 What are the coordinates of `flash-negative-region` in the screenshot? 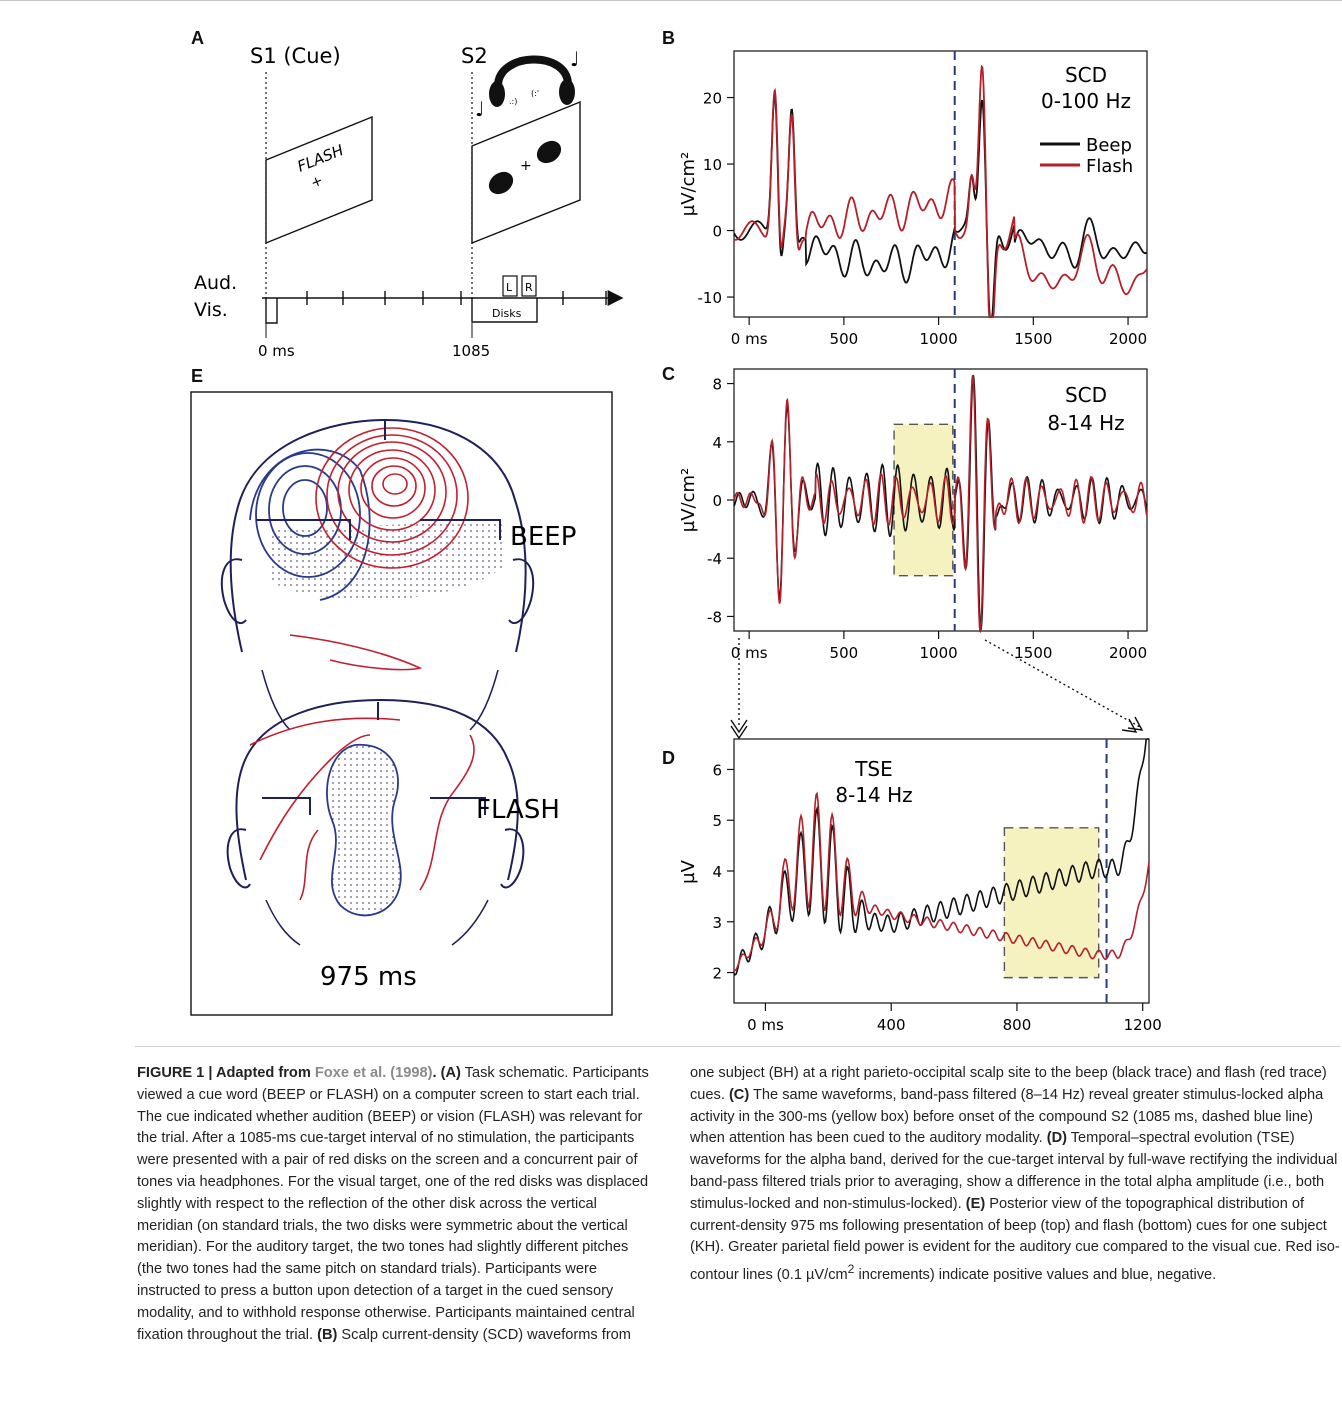 It's located at (364, 830).